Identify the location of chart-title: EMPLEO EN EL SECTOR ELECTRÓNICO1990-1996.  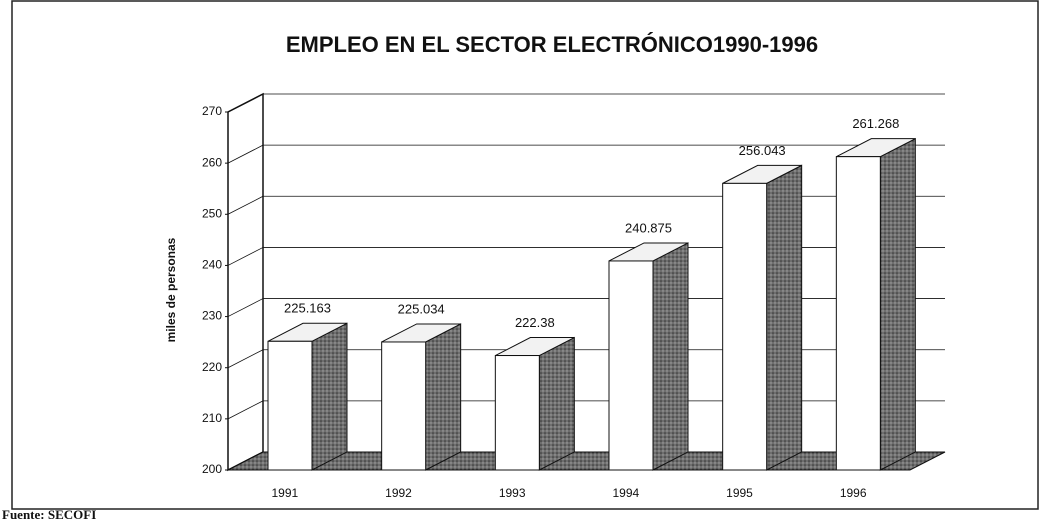
(552, 44).